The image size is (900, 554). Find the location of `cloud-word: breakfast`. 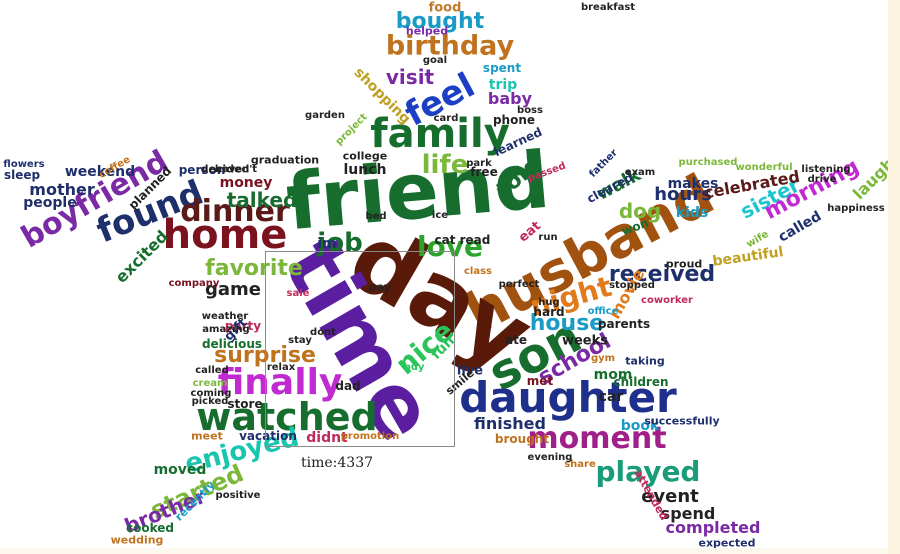

cloud-word: breakfast is located at coordinates (608, 7).